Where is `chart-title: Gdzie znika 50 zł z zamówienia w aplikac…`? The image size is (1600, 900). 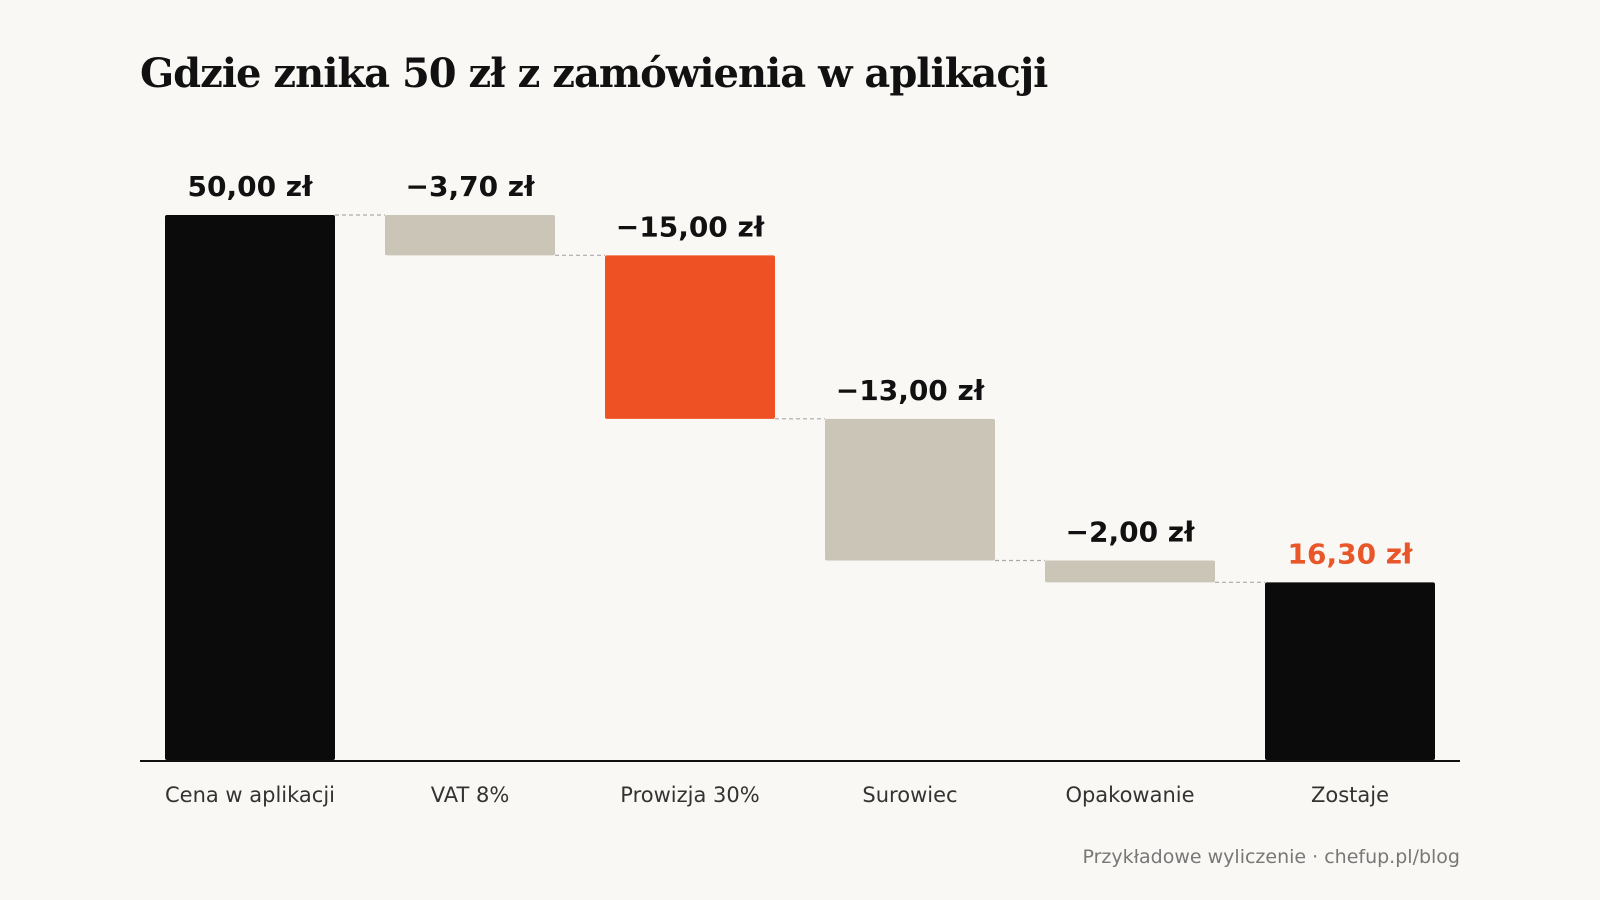 chart-title: Gdzie znika 50 zł z zamówienia w aplikac… is located at coordinates (594, 73).